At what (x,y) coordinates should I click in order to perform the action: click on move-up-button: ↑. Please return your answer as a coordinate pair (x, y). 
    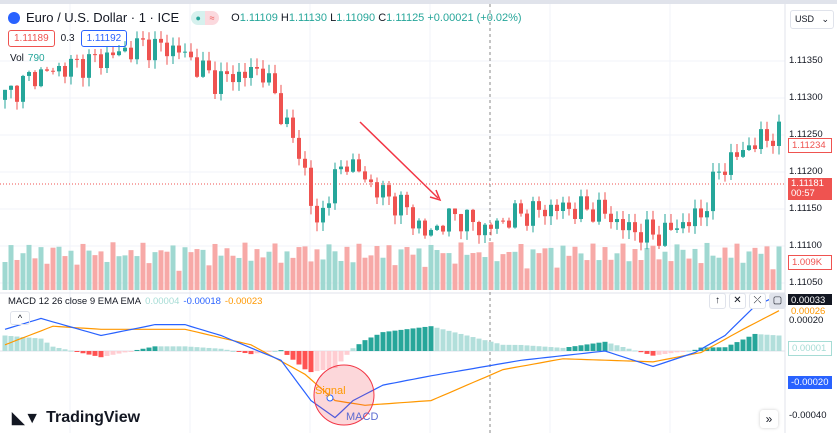
    Looking at the image, I should click on (717, 301).